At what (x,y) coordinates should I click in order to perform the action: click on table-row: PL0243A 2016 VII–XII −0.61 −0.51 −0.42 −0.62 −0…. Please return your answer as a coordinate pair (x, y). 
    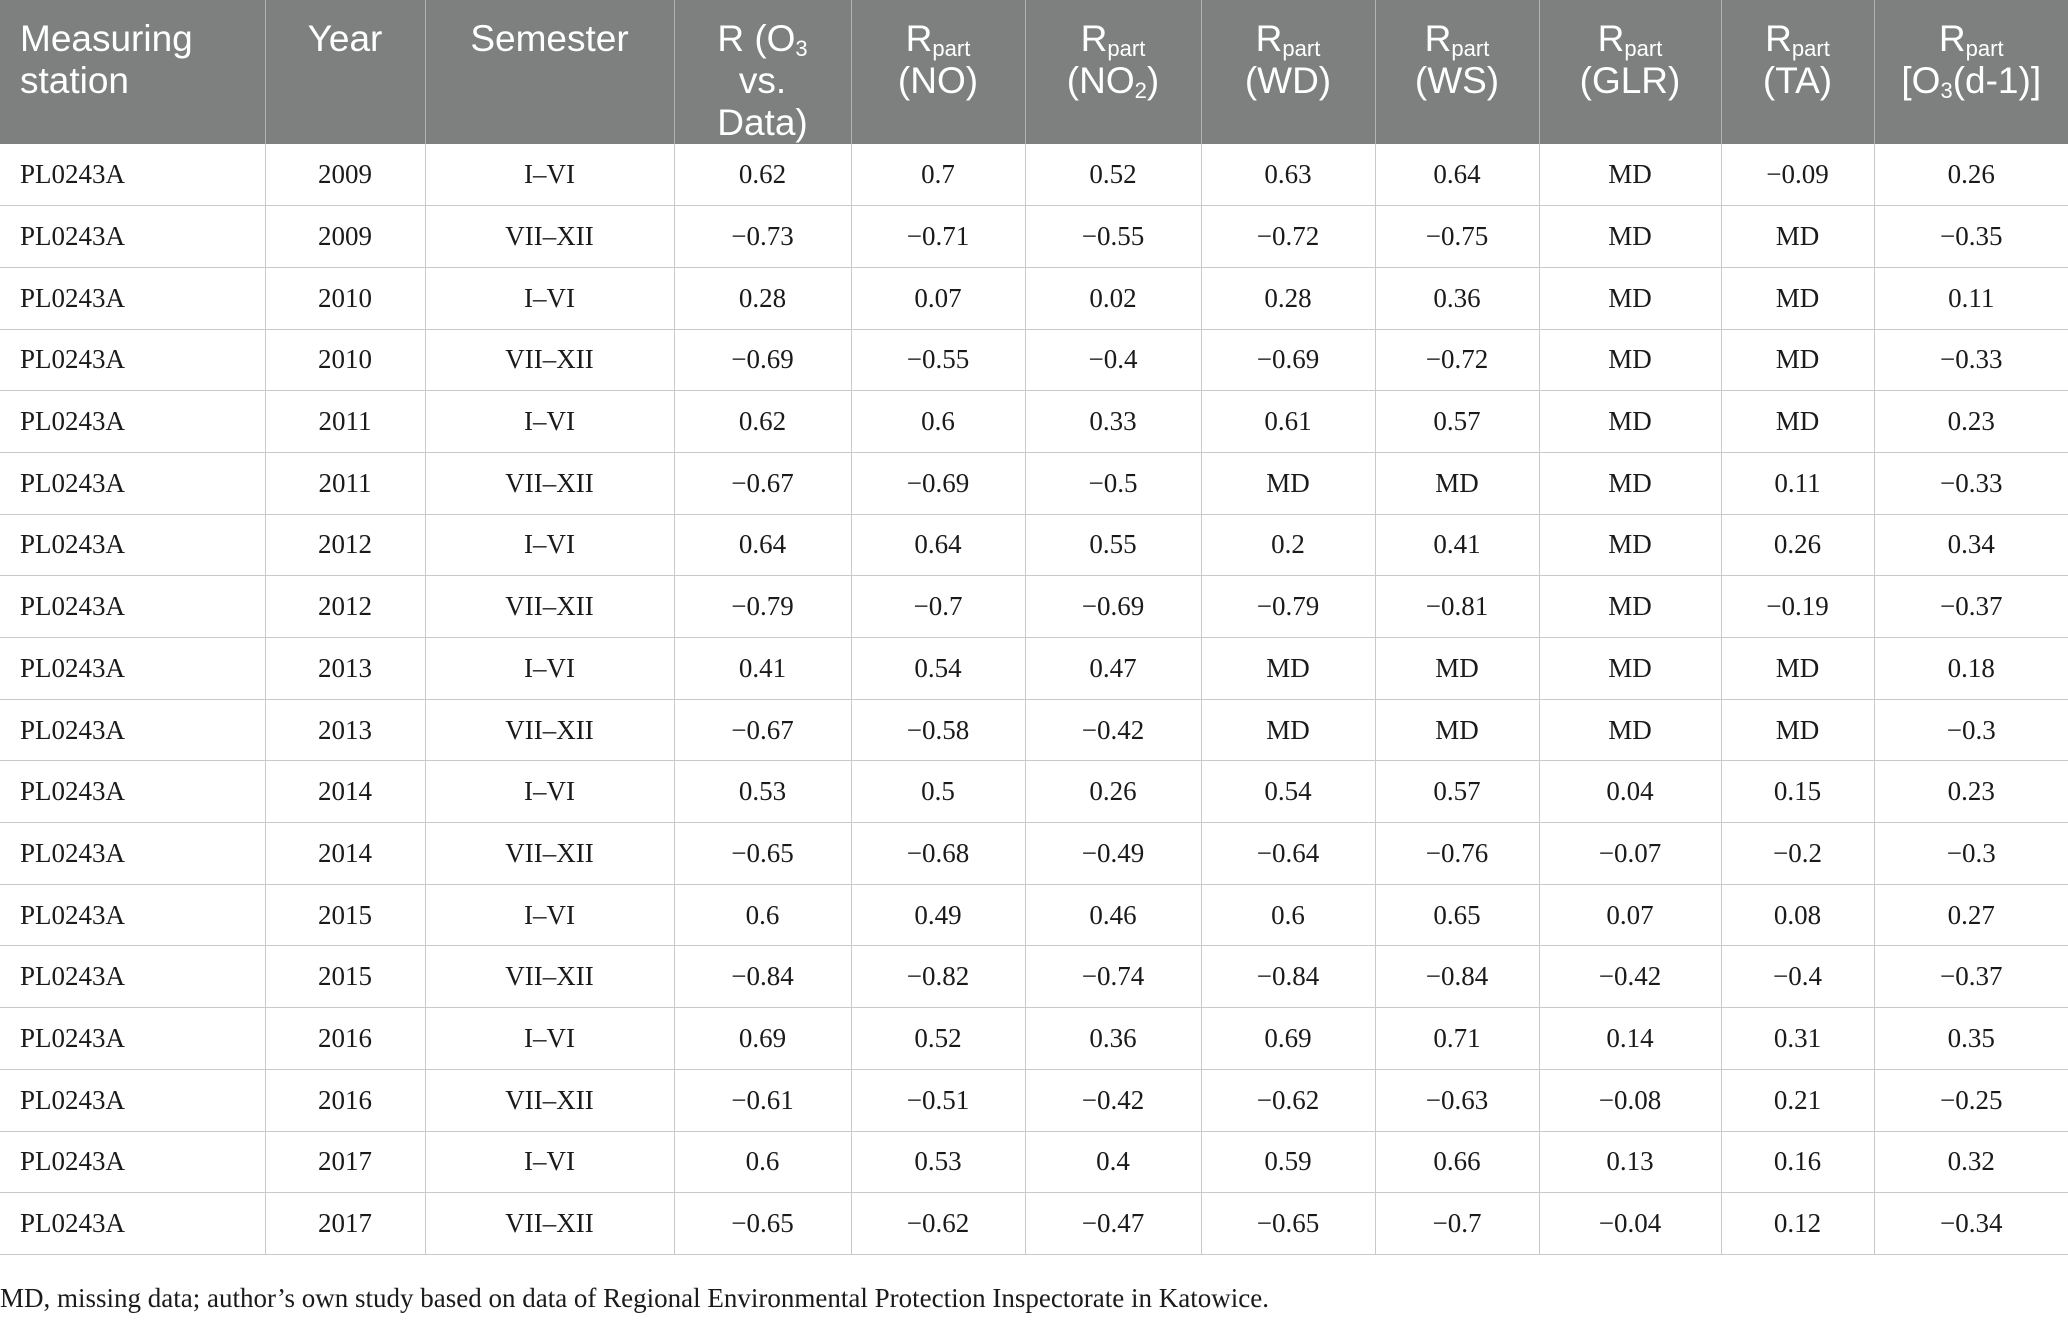
    Looking at the image, I should click on (1034, 1100).